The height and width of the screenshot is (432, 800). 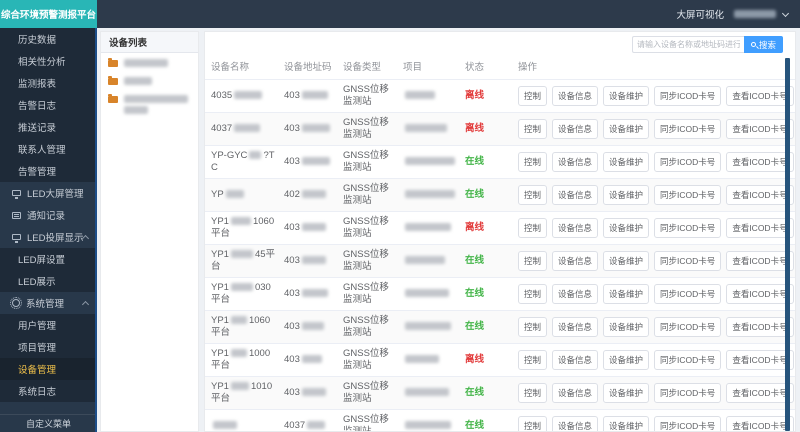 What do you see at coordinates (37, 40) in the screenshot?
I see `menu-label: 历史数据` at bounding box center [37, 40].